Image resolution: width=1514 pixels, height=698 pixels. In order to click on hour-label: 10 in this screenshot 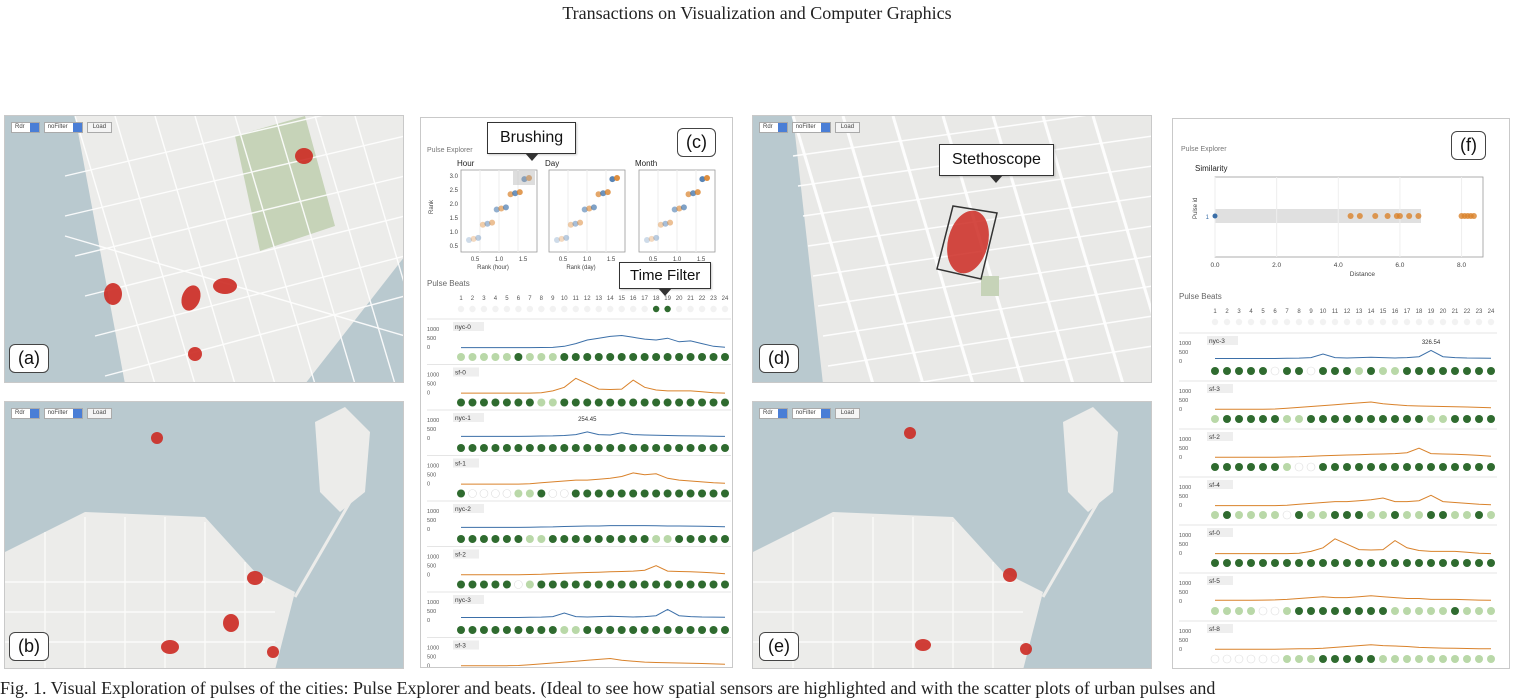, I will do `click(1323, 312)`.